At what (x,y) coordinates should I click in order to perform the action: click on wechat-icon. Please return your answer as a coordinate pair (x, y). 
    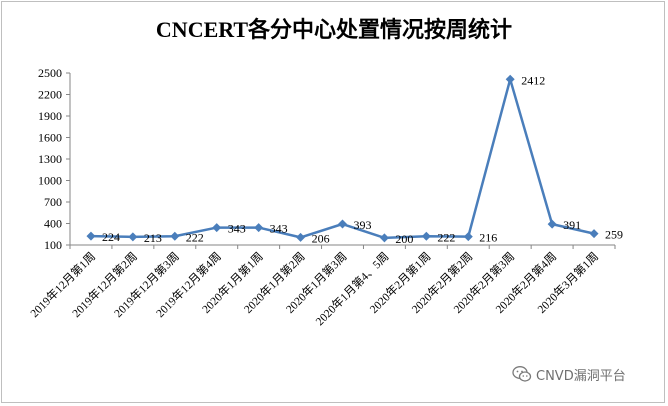
    Looking at the image, I should click on (522, 374).